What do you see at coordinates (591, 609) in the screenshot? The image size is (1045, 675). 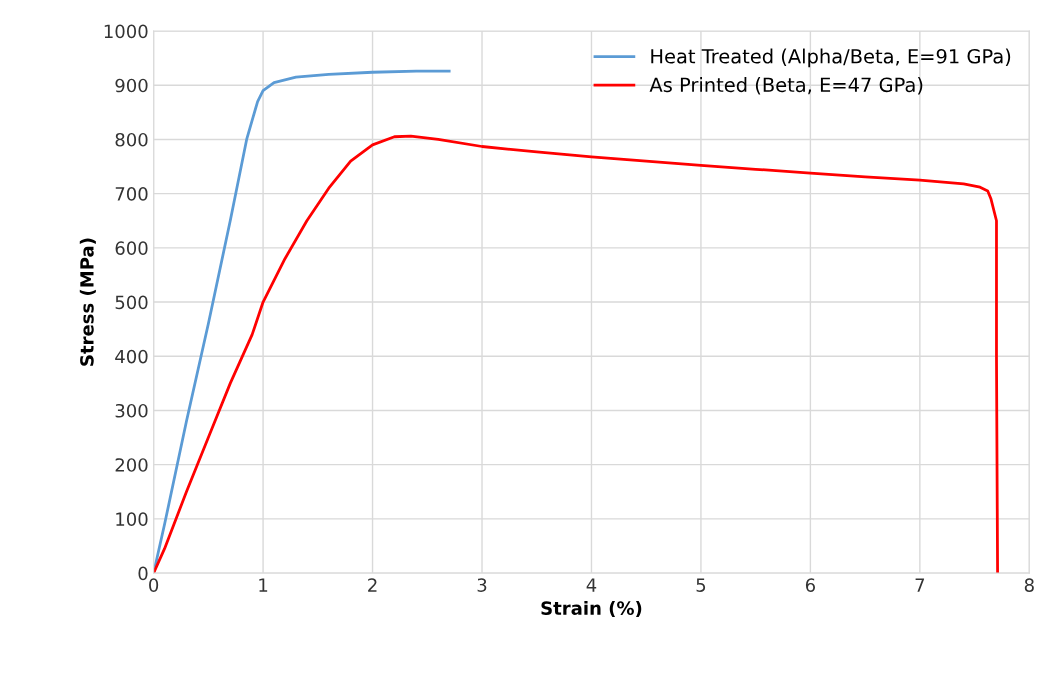 I see `x-axis-title: Strain (%)` at bounding box center [591, 609].